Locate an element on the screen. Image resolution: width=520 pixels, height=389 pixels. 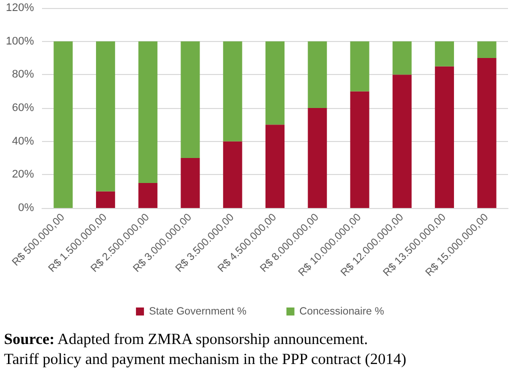
y-tick-label: 40% is located at coordinates (23, 141).